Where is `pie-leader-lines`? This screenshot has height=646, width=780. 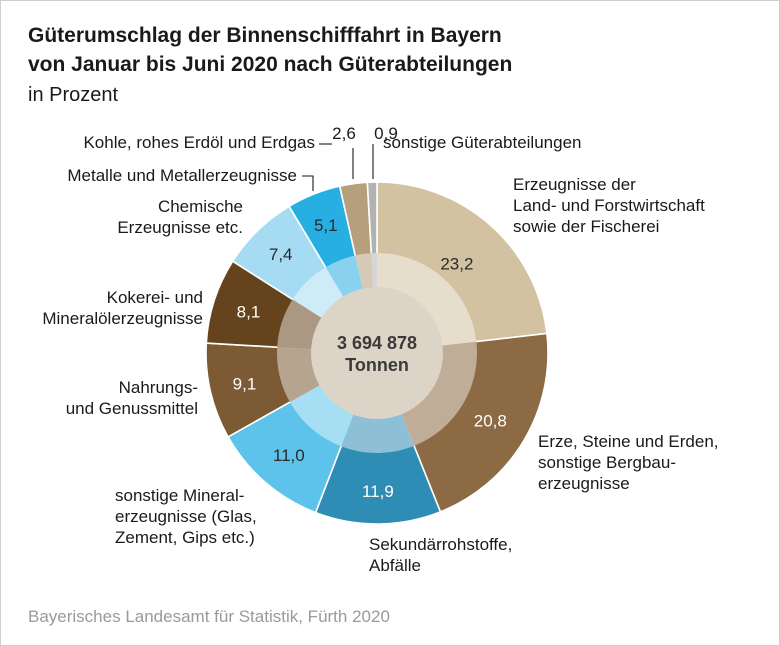
pie-leader-lines is located at coordinates (338, 167).